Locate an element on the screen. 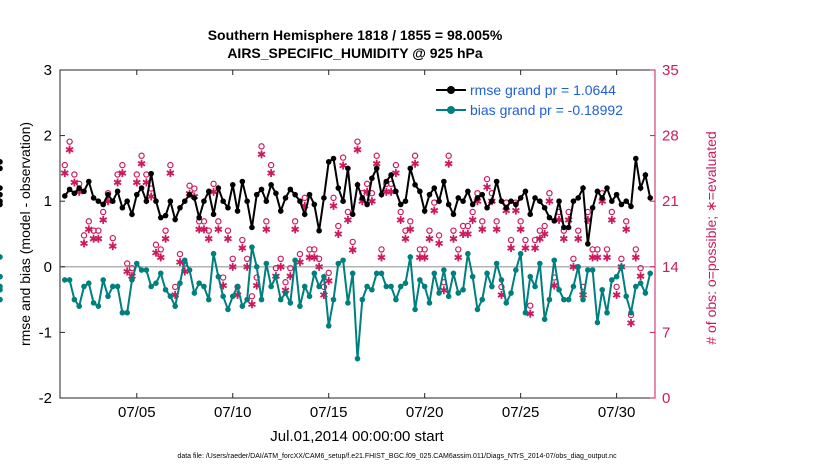  y-tick-label: 1 is located at coordinates (48, 201).